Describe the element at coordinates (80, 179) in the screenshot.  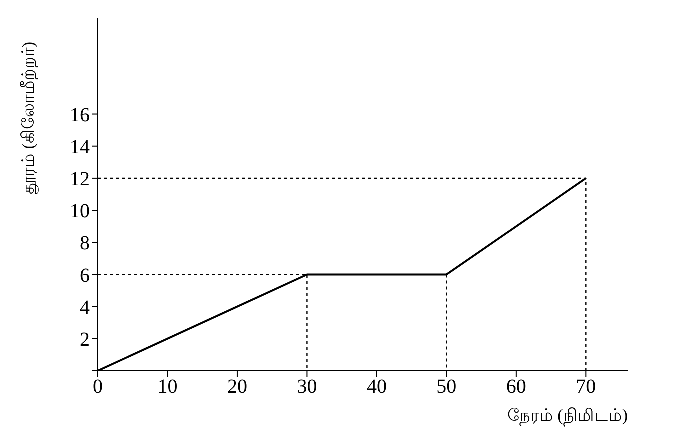
I see `y-tick-label: 12` at that location.